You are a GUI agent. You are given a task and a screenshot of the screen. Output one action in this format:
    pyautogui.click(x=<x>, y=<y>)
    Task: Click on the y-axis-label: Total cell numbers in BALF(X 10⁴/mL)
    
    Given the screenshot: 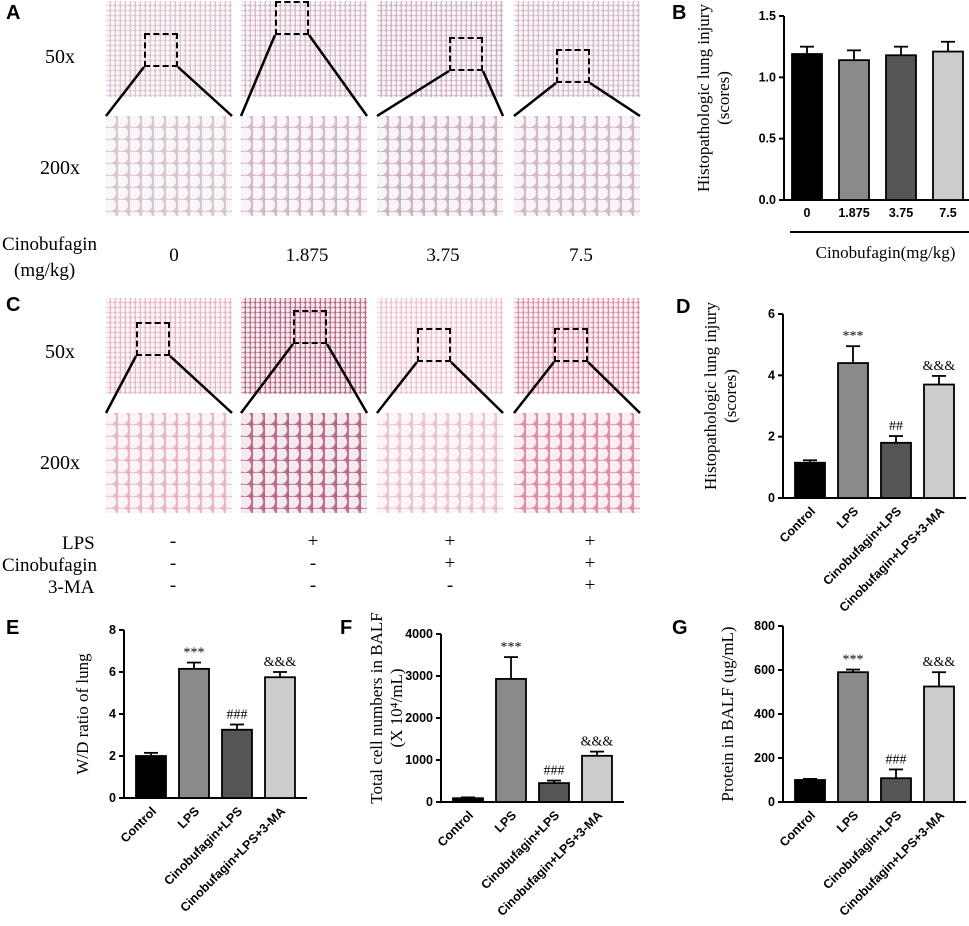 What is the action you would take?
    pyautogui.click(x=386, y=707)
    